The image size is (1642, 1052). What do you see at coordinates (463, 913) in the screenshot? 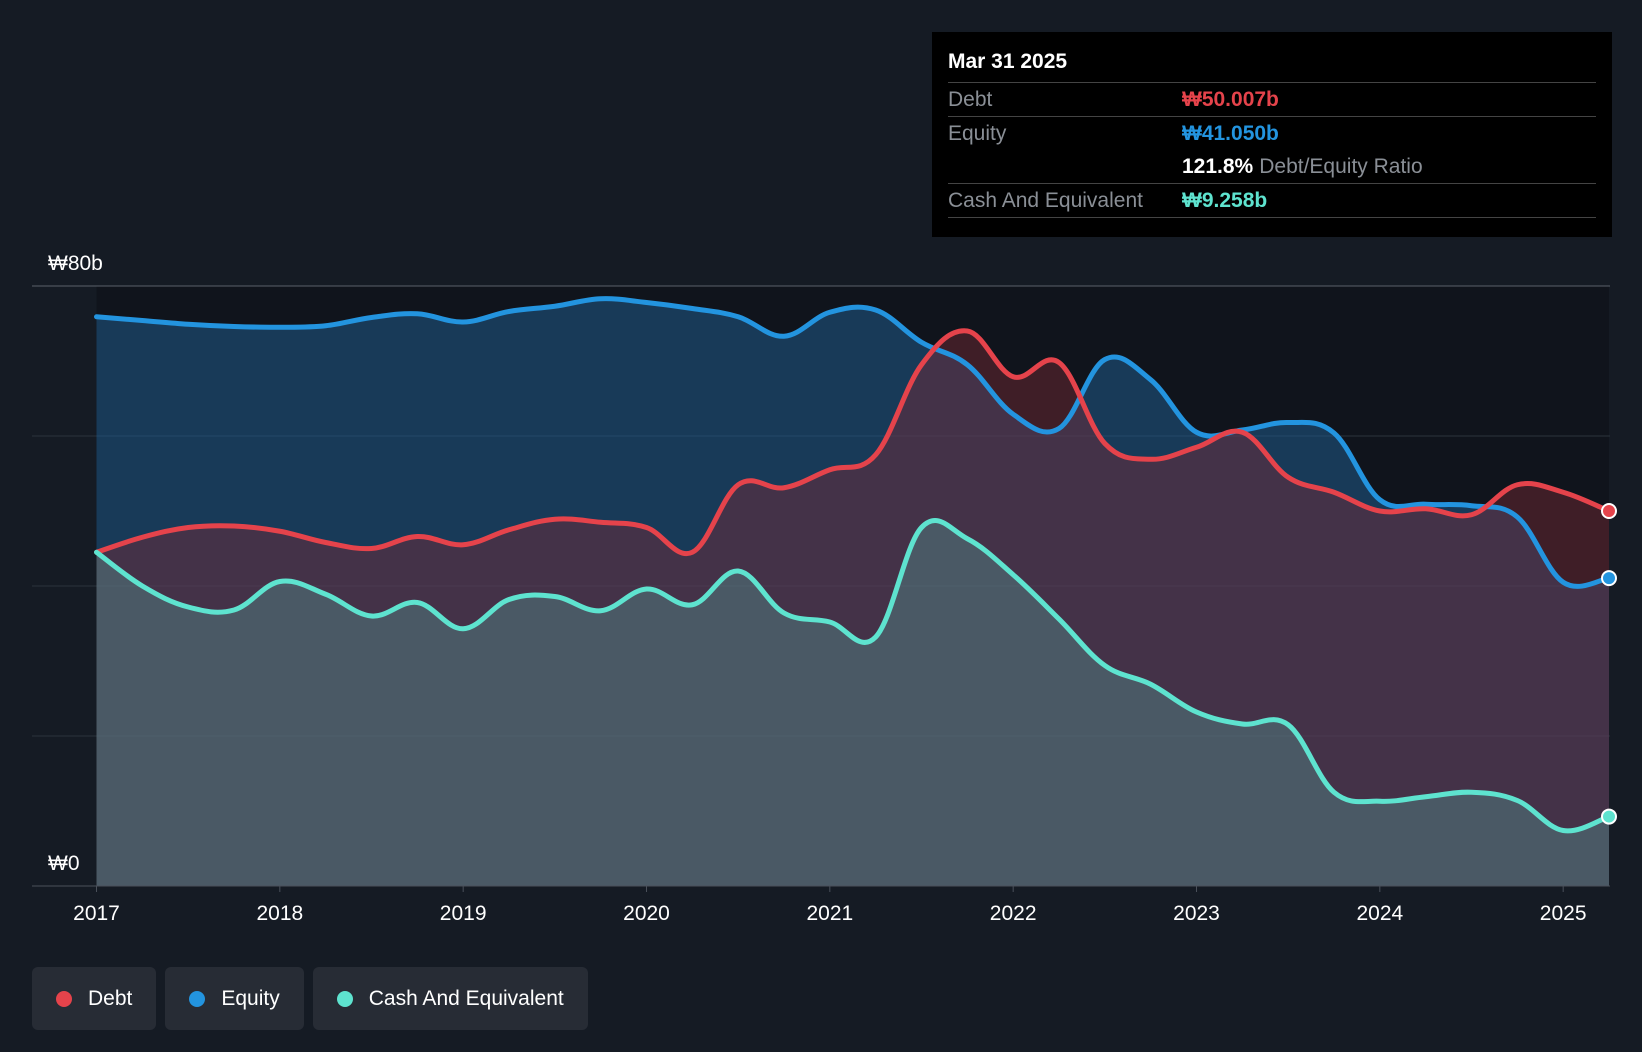
I see `x-tick-label-2019: 2019` at bounding box center [463, 913].